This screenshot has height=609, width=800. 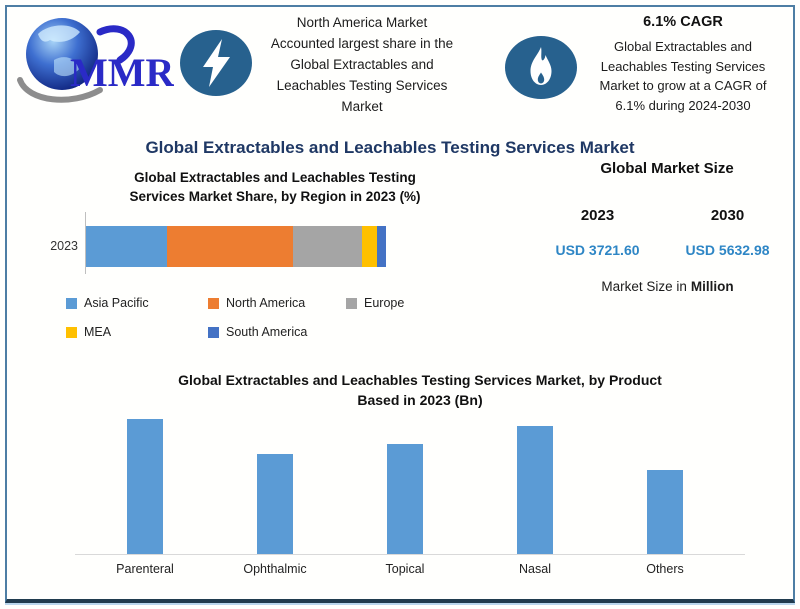 I want to click on category-label-others: Others, so click(x=665, y=569).